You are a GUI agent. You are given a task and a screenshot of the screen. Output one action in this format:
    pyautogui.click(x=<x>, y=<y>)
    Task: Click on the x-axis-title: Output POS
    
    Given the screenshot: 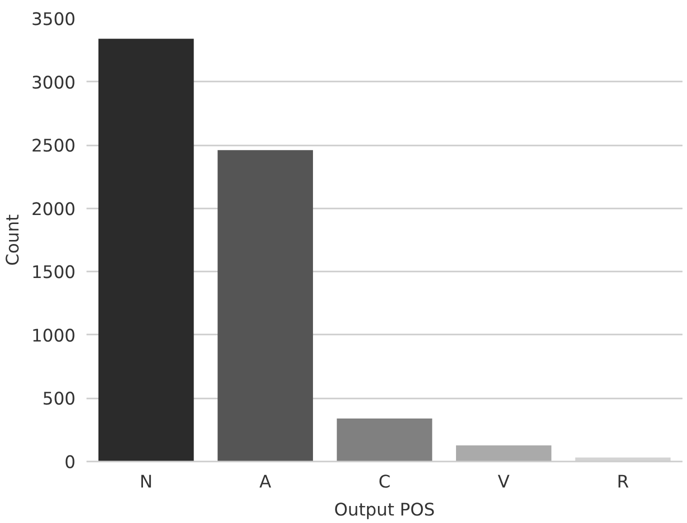 What is the action you would take?
    pyautogui.click(x=384, y=510)
    